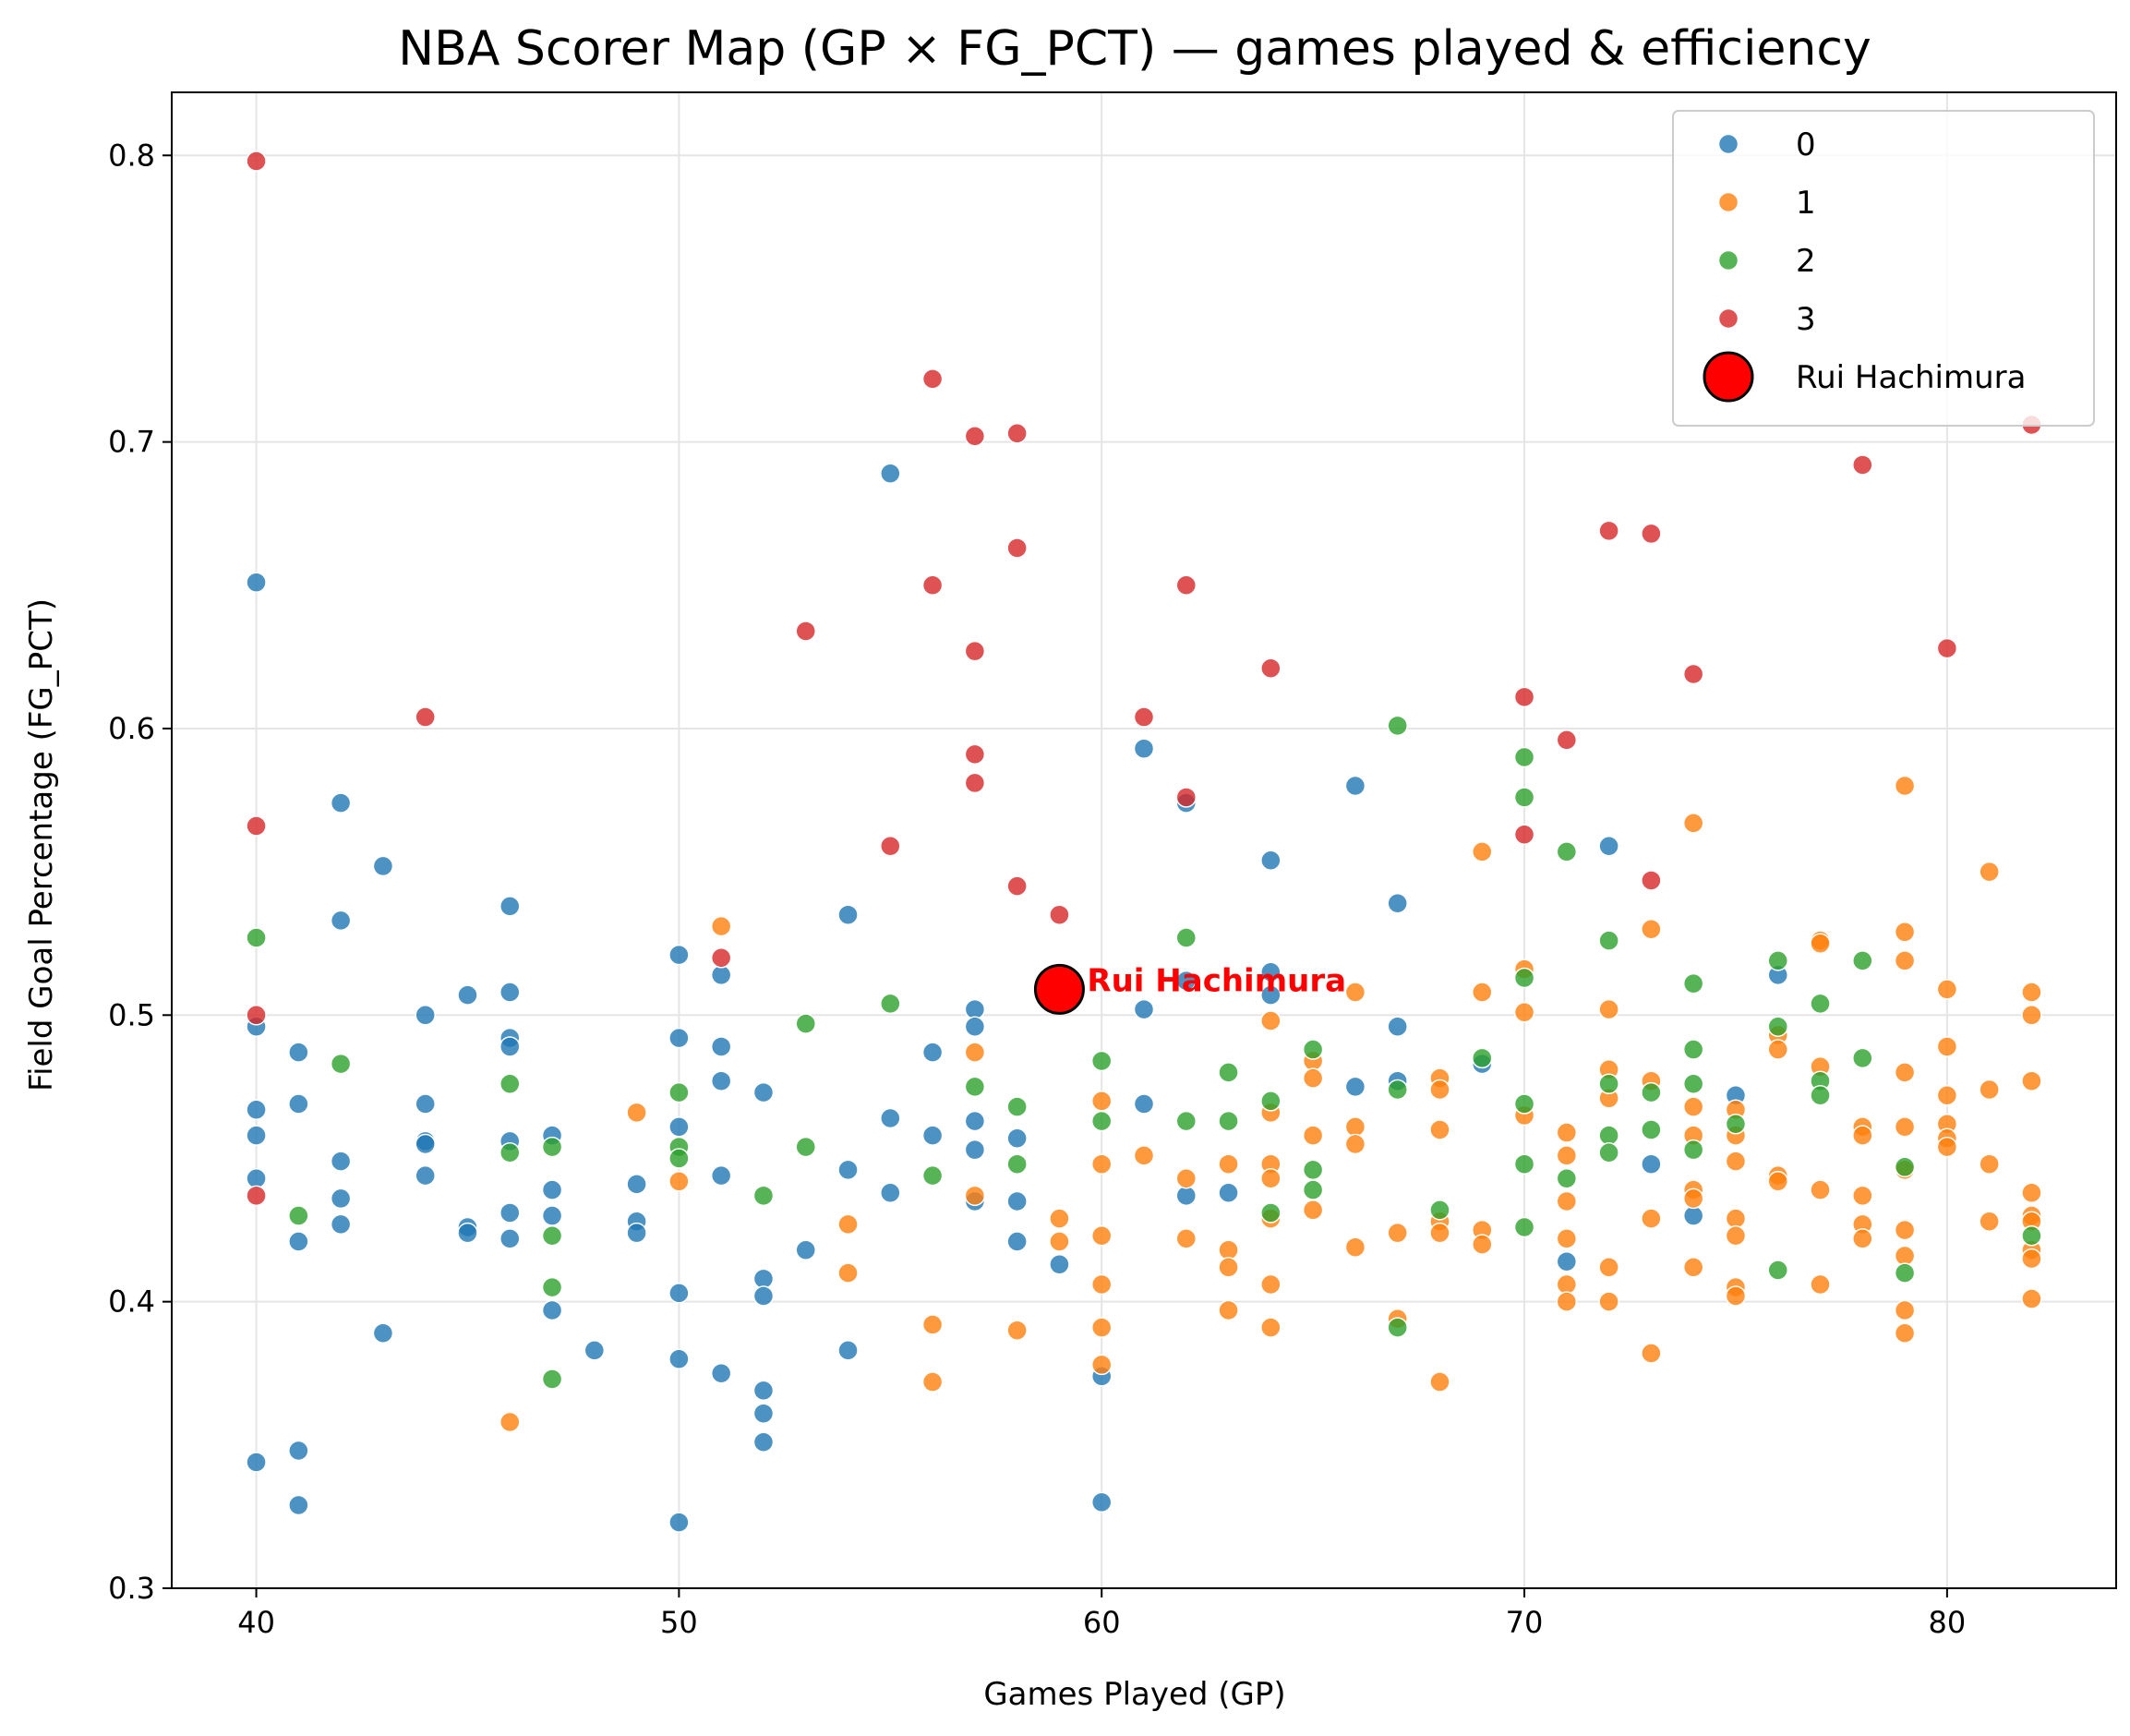 Image resolution: width=2130 pixels, height=1736 pixels. I want to click on y-tick-label: 0.8, so click(131, 155).